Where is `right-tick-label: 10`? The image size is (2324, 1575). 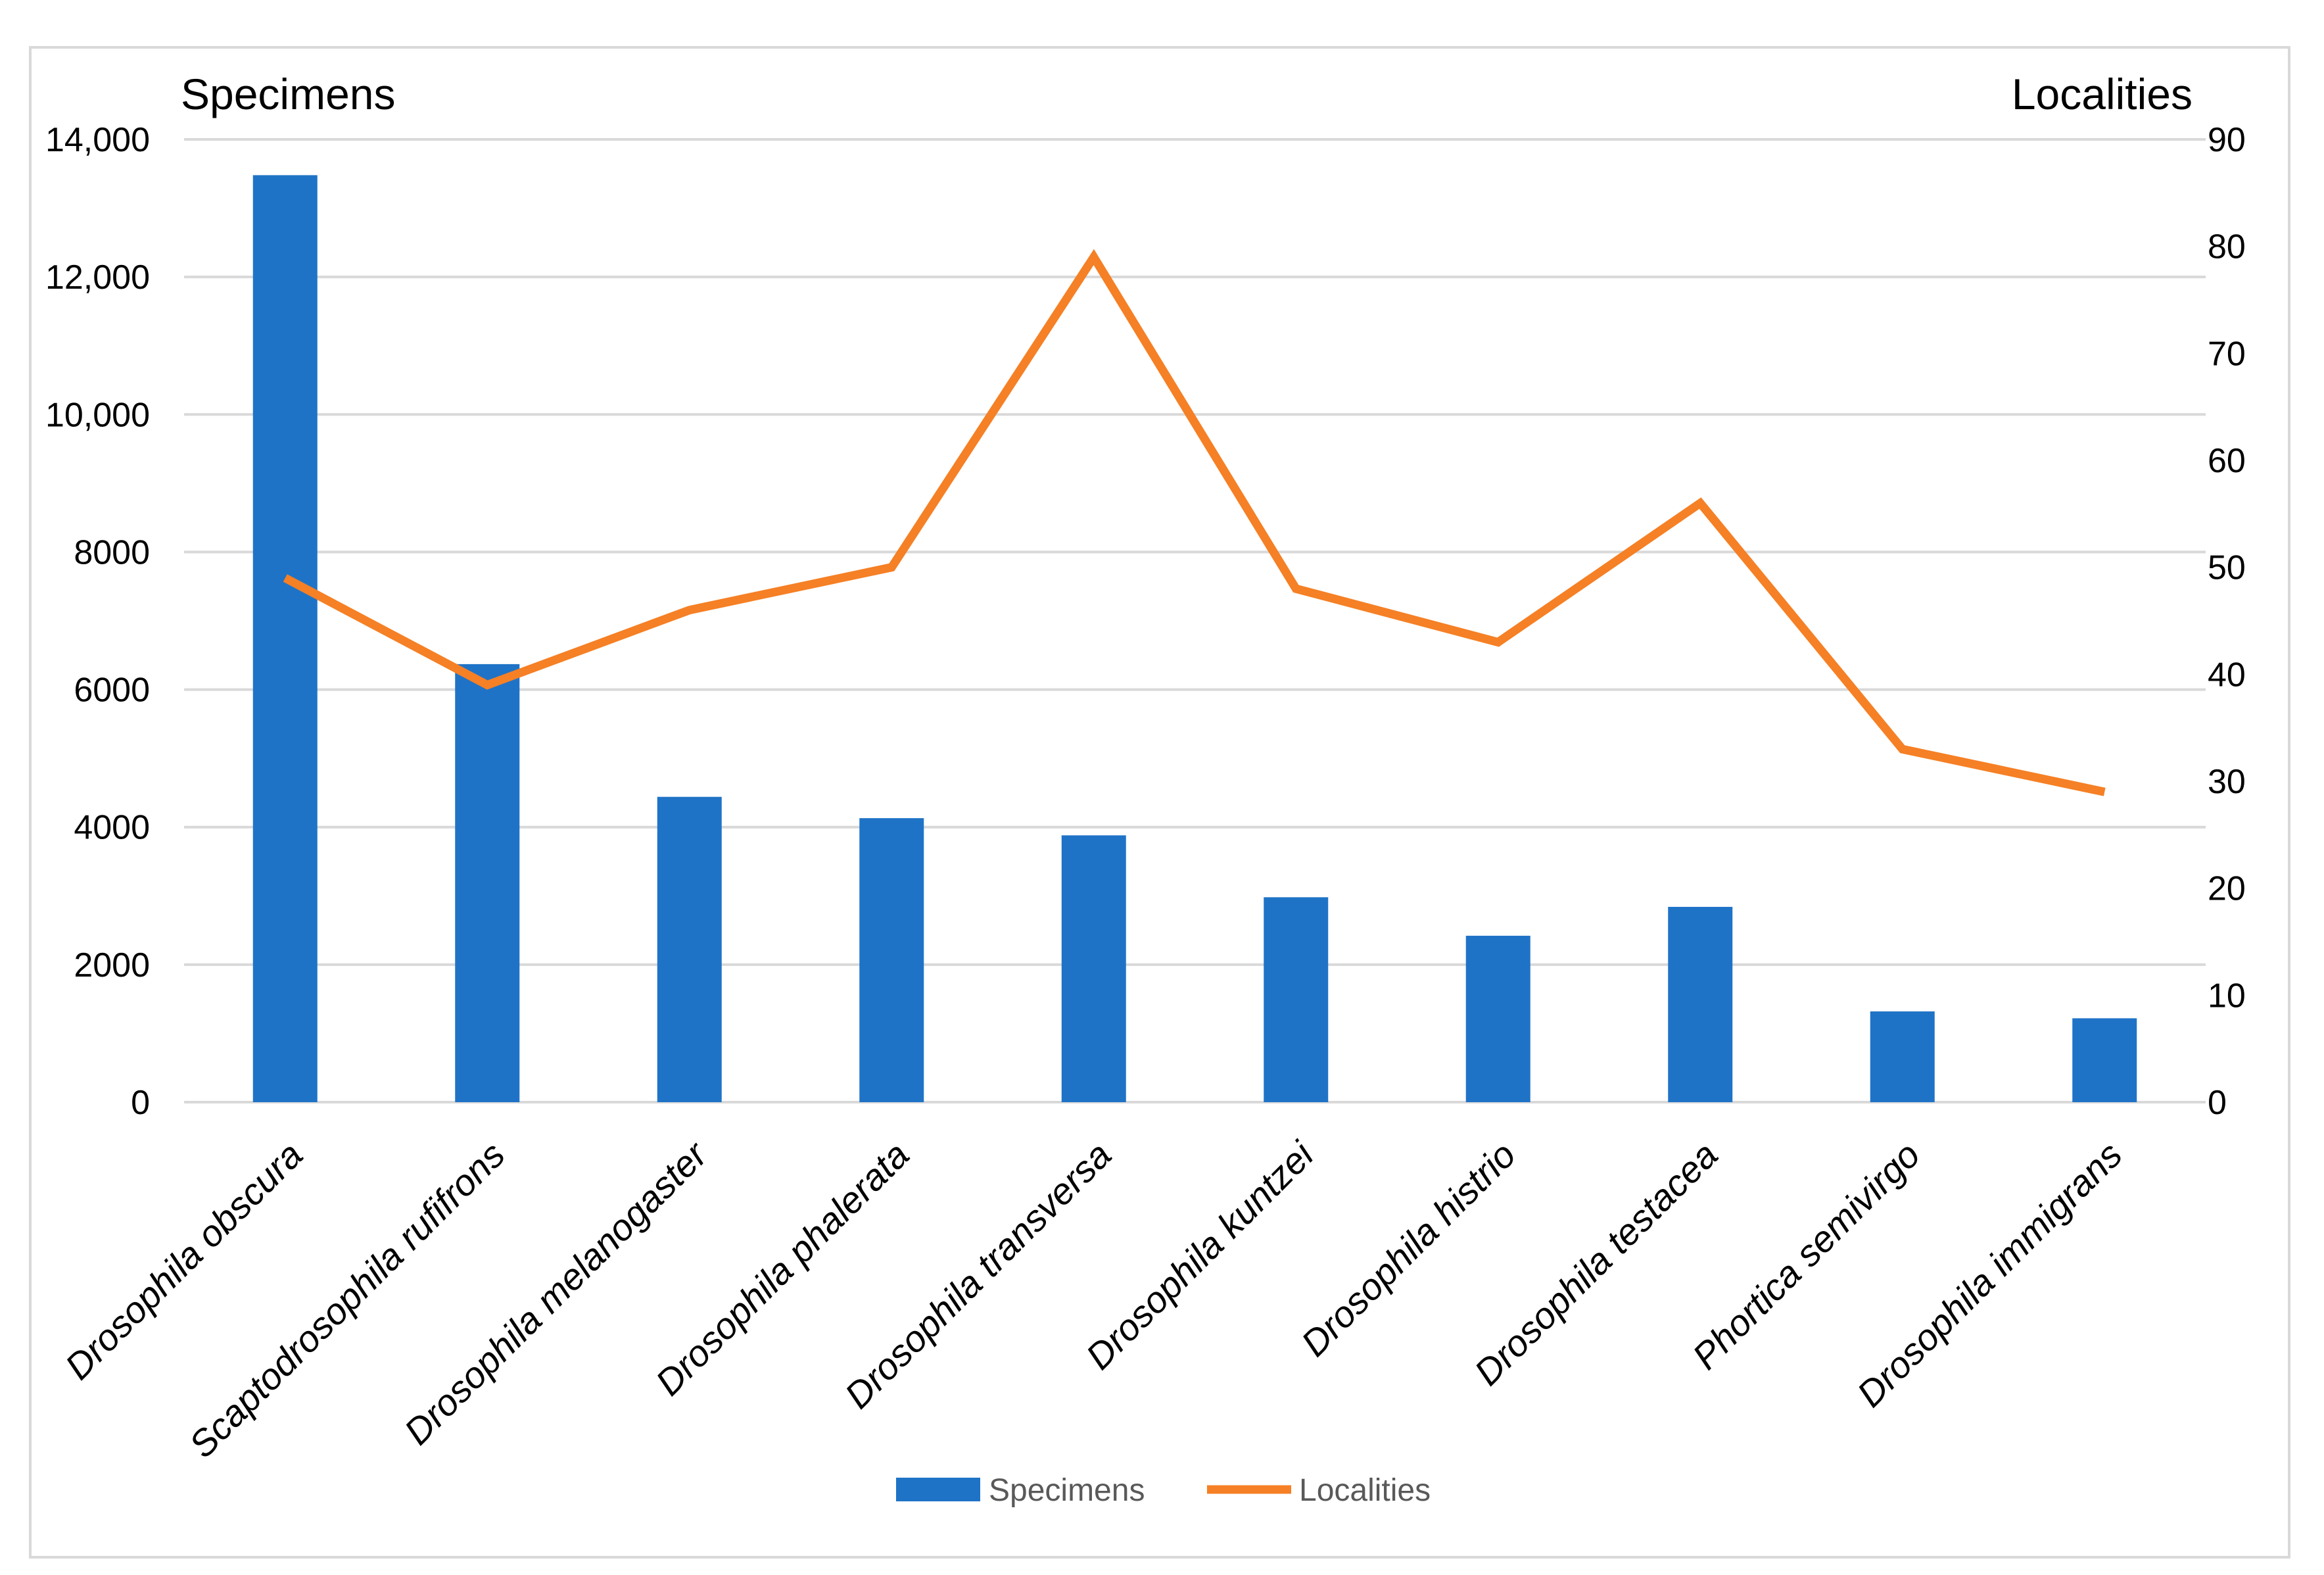 right-tick-label: 10 is located at coordinates (2227, 996).